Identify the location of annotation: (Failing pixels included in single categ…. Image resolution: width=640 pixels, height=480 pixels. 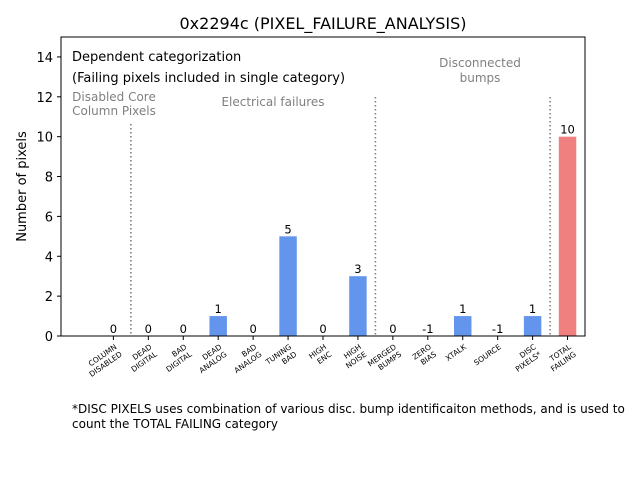
(208, 78).